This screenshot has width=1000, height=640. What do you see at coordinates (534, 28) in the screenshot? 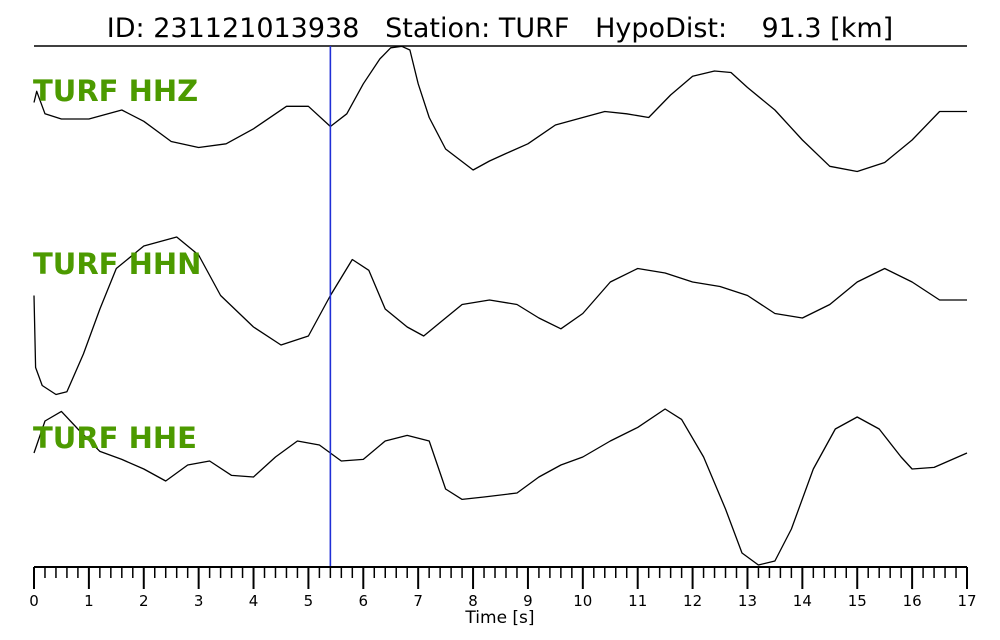
I see `station-name: TURF` at bounding box center [534, 28].